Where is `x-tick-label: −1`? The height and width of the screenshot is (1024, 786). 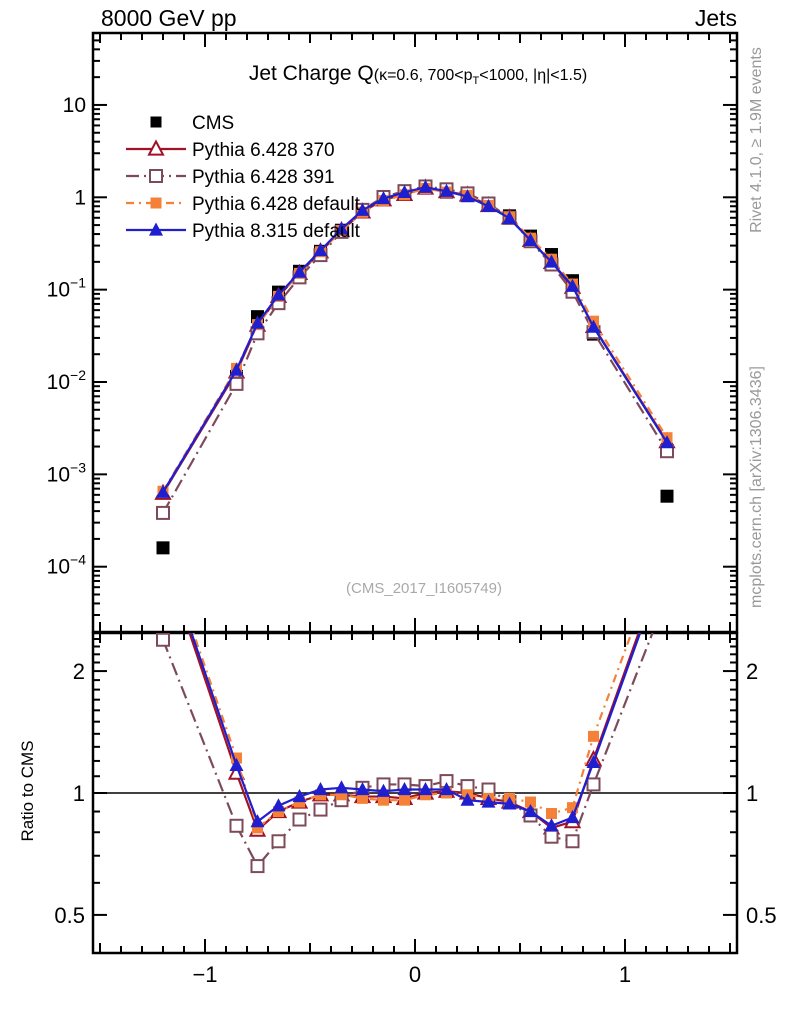
x-tick-label: −1 is located at coordinates (204, 974).